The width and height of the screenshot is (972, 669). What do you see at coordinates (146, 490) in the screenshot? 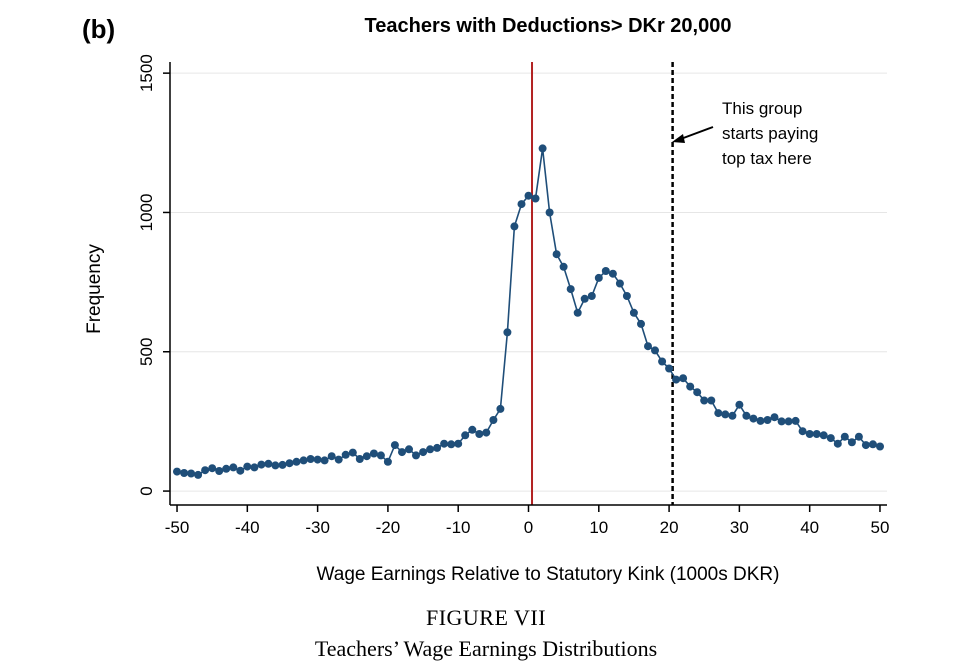
I see `y-tick-label: 0` at bounding box center [146, 490].